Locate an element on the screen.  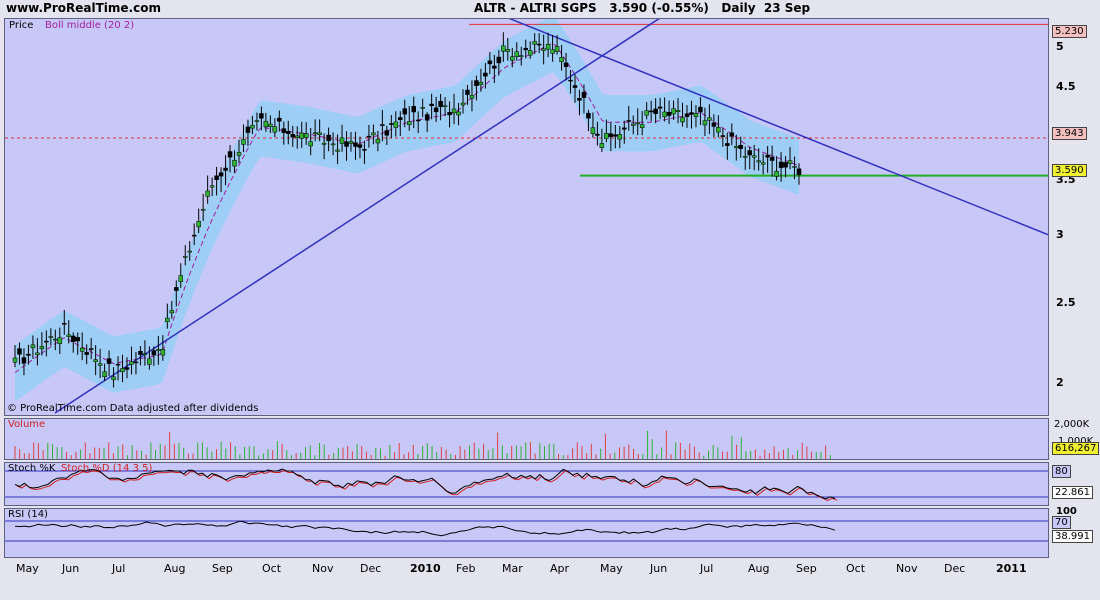
x-tick-label: Mar is located at coordinates (512, 568).